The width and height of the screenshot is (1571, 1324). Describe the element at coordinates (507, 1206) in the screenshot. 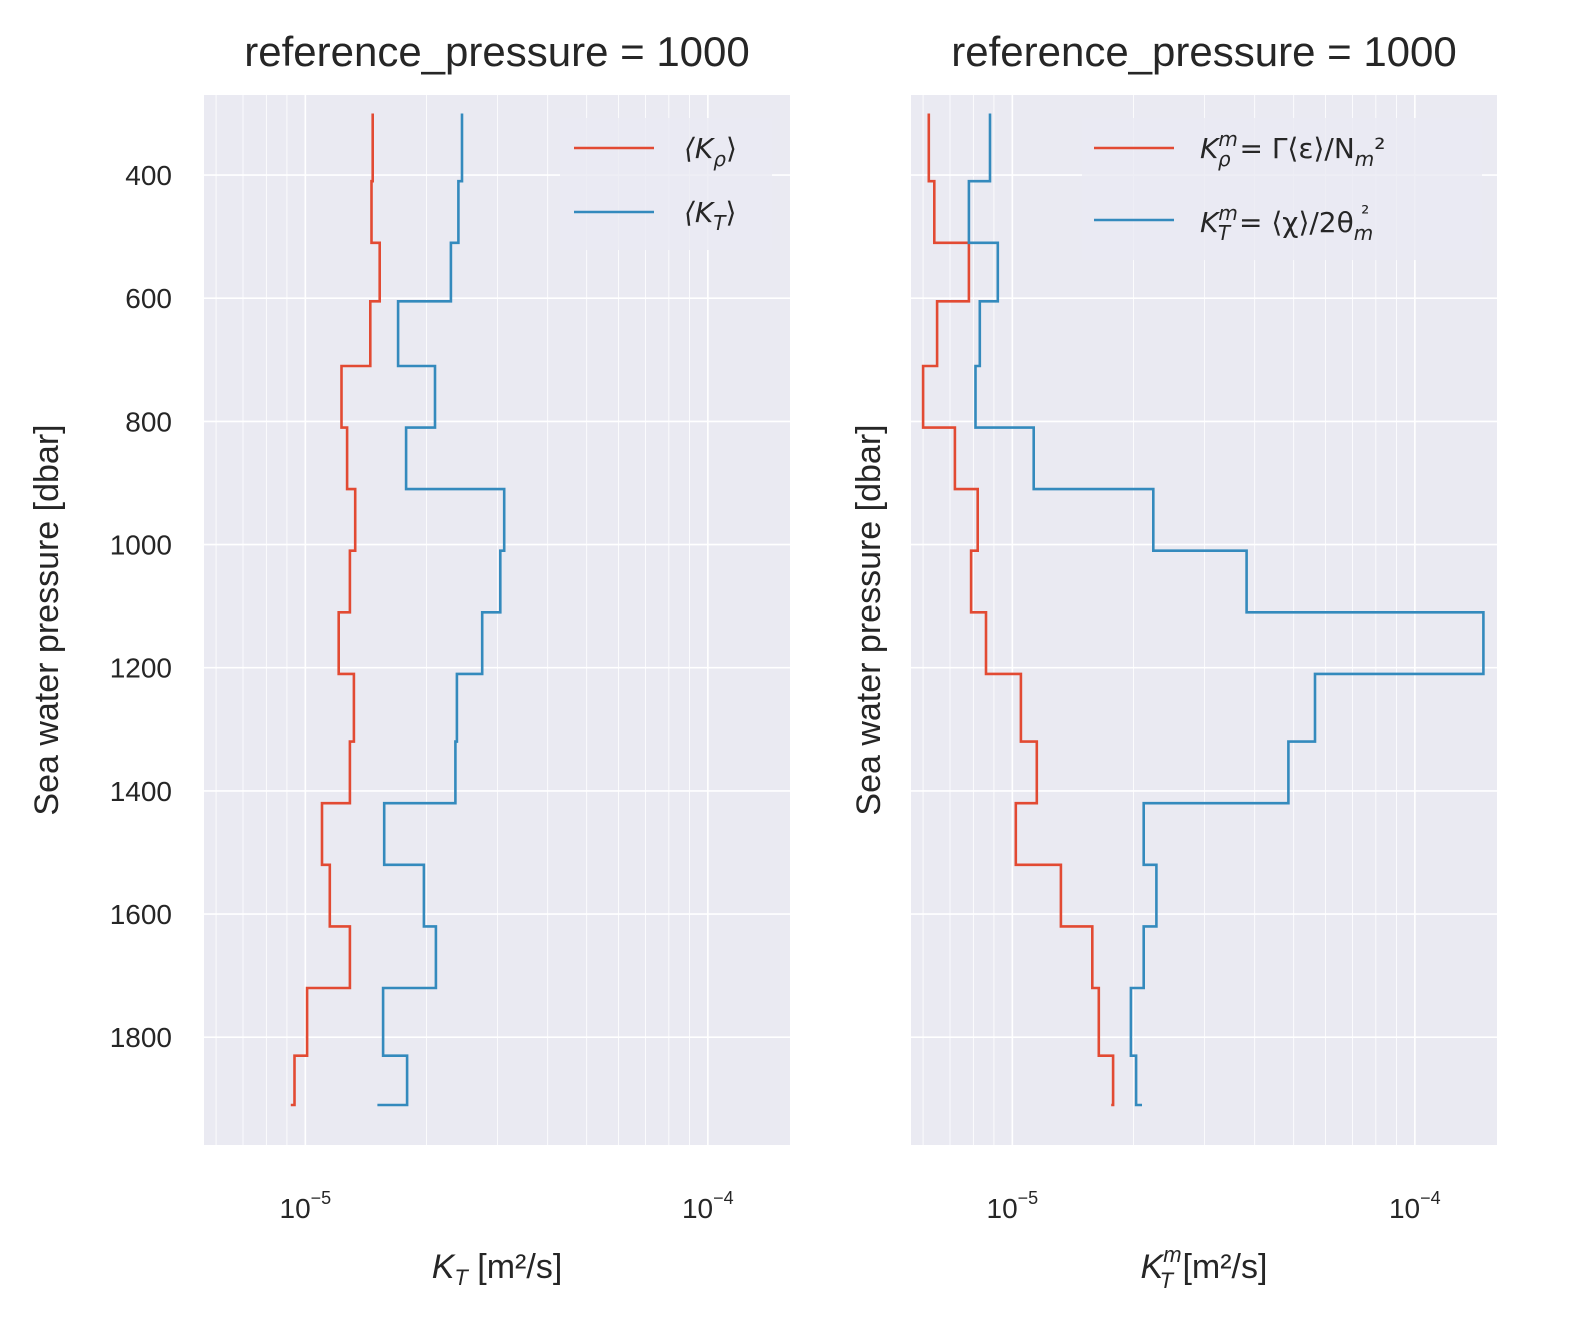

I see `left-x-tick-labels: 10⁻⁵ 10⁻⁴` at that location.